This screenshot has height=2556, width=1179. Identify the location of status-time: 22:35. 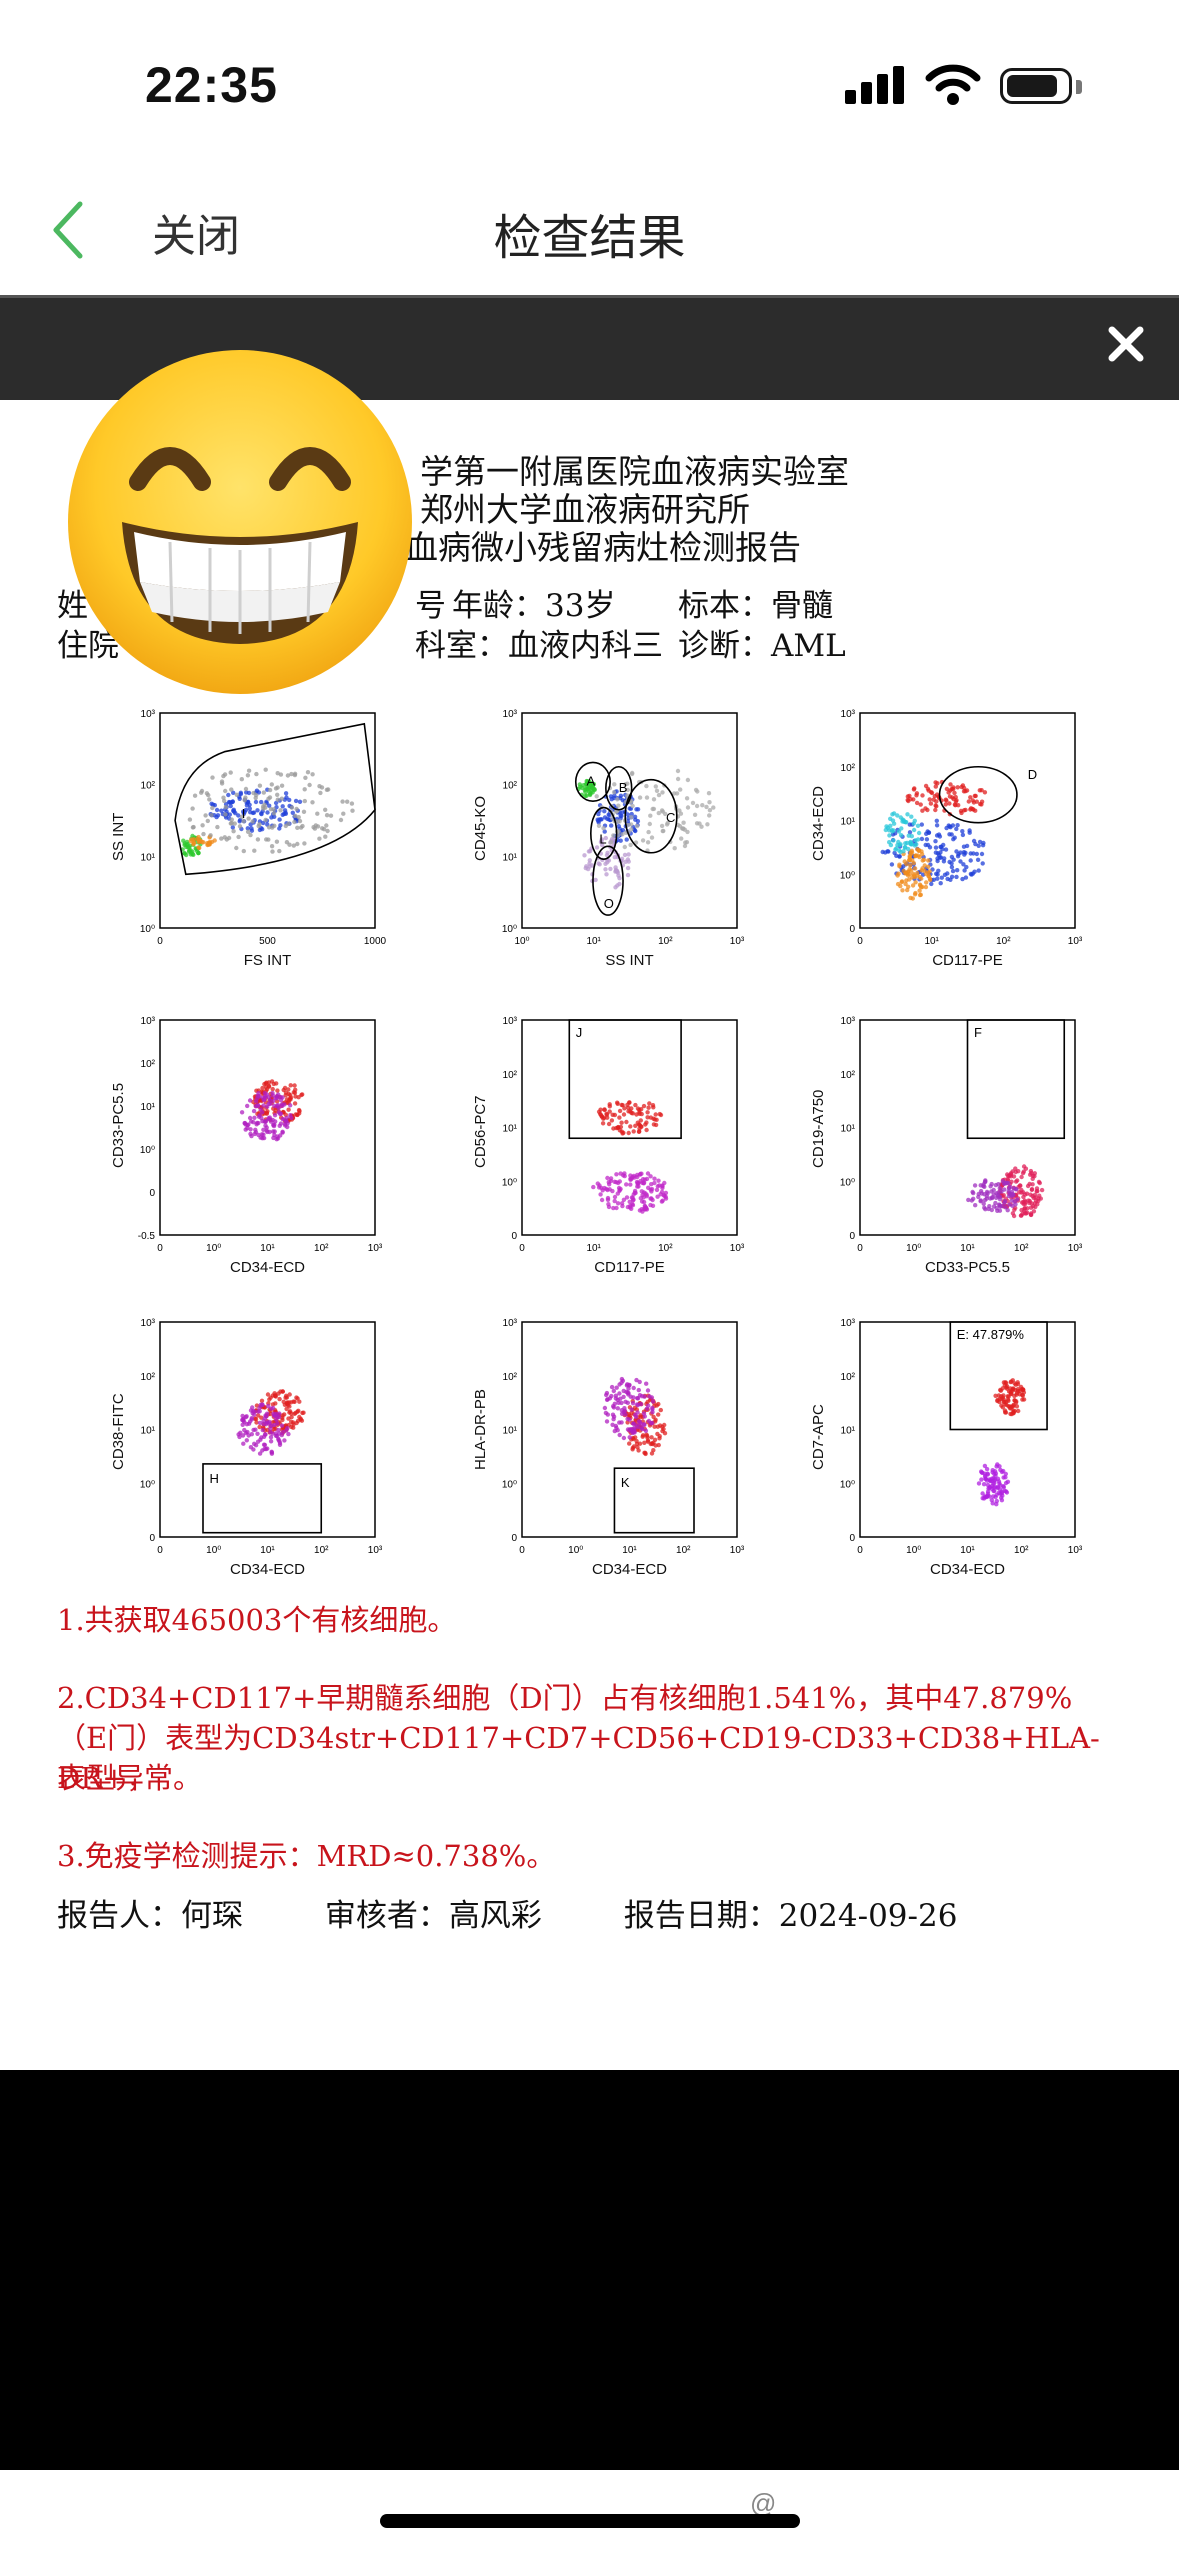
(211, 85).